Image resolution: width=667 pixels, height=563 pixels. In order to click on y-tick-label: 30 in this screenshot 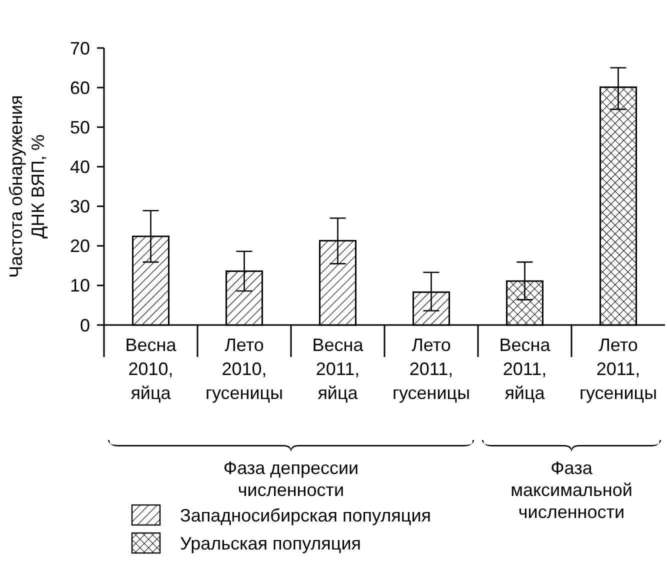, I will do `click(80, 206)`.